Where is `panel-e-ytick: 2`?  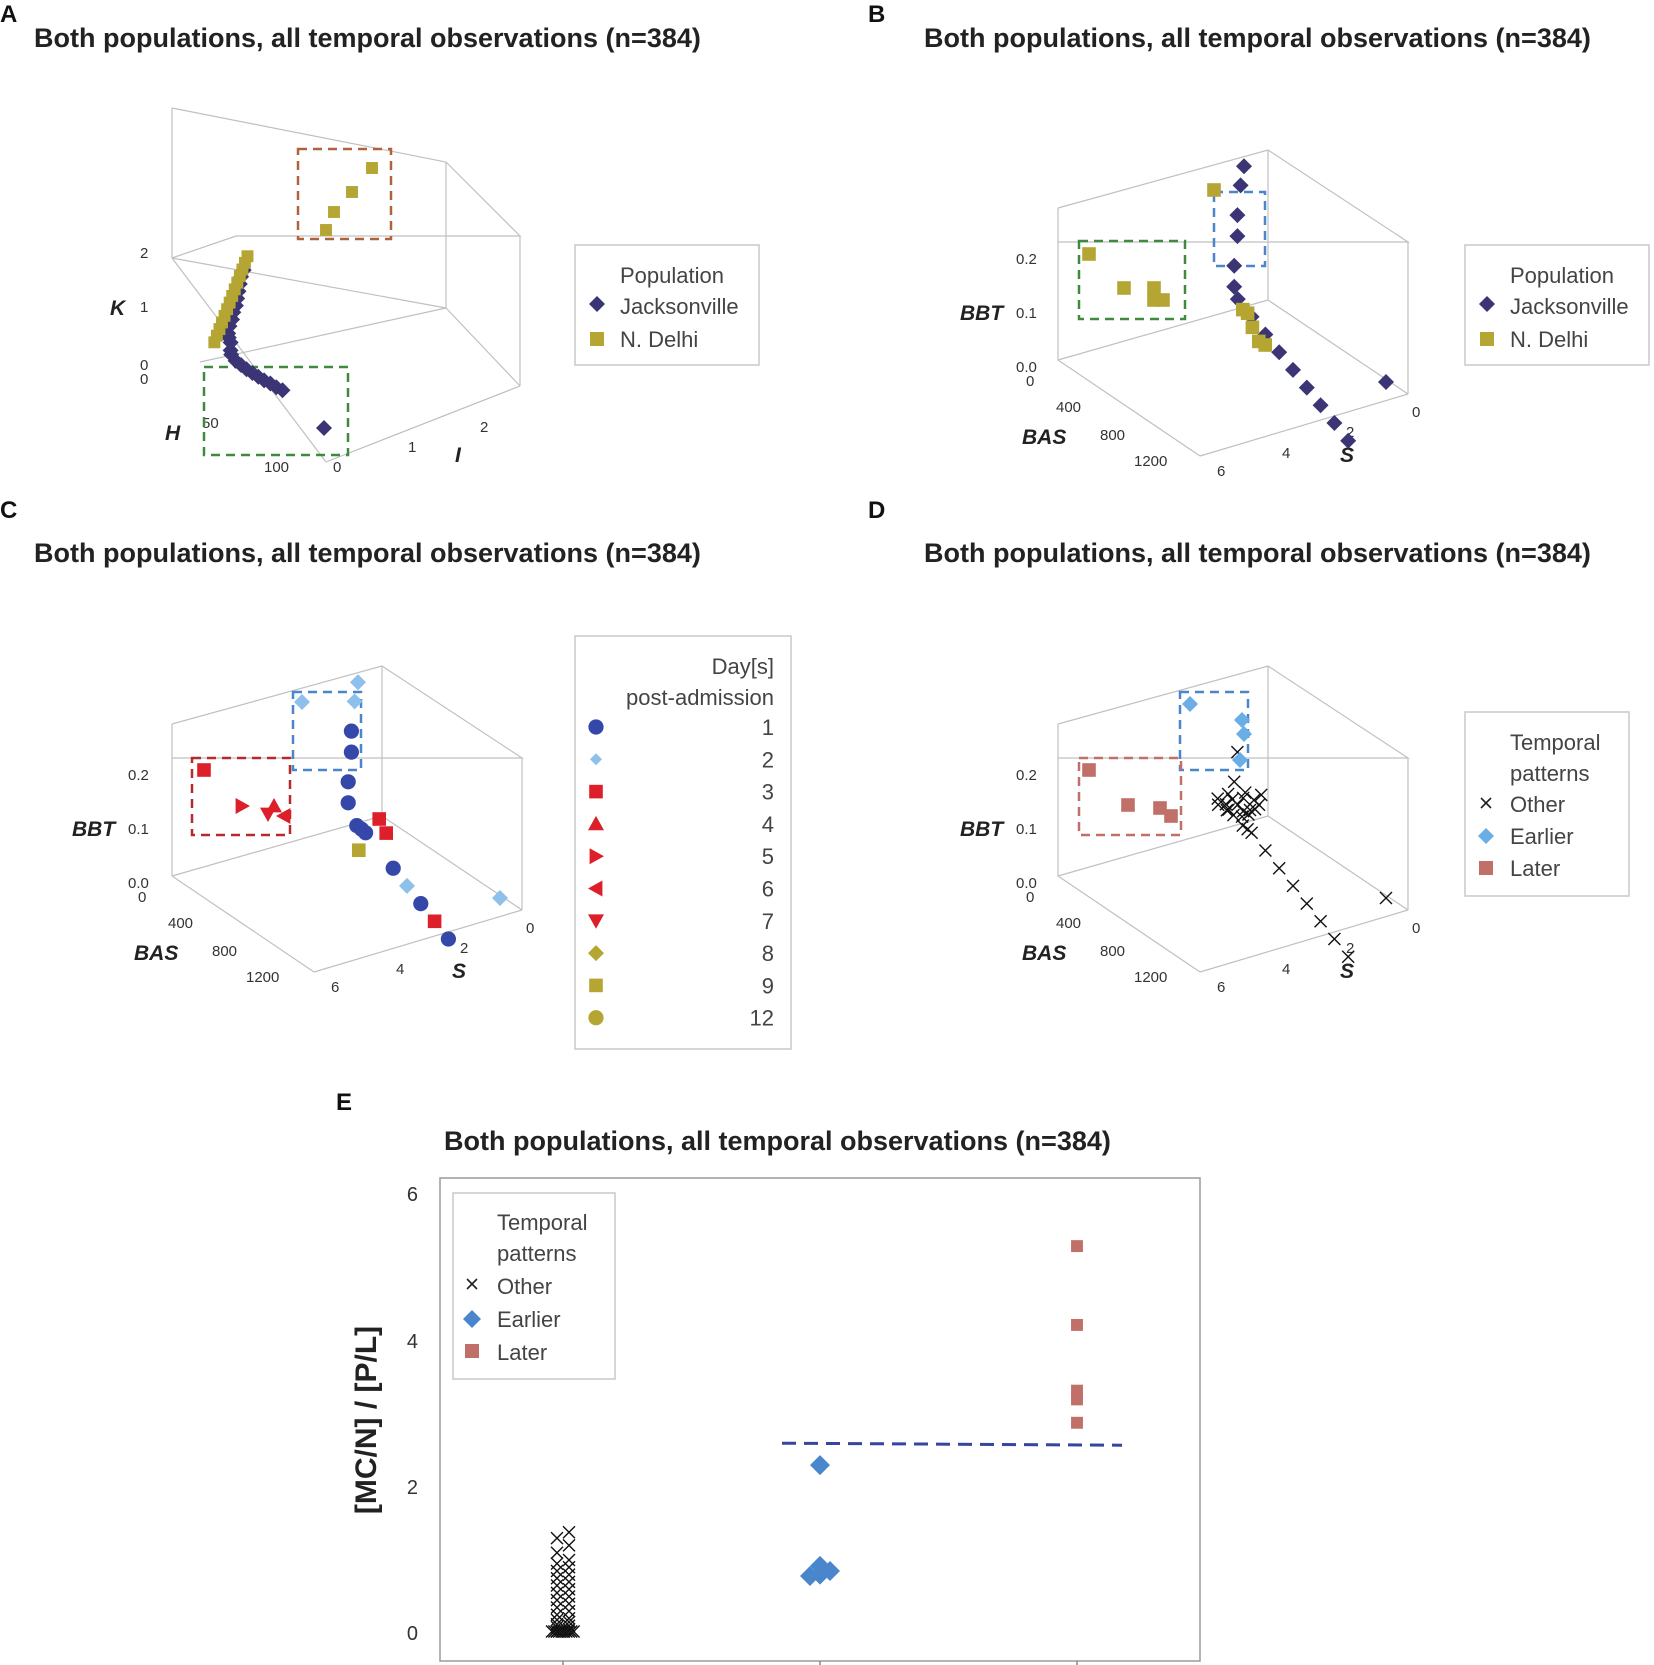
panel-e-ytick: 2 is located at coordinates (412, 1488).